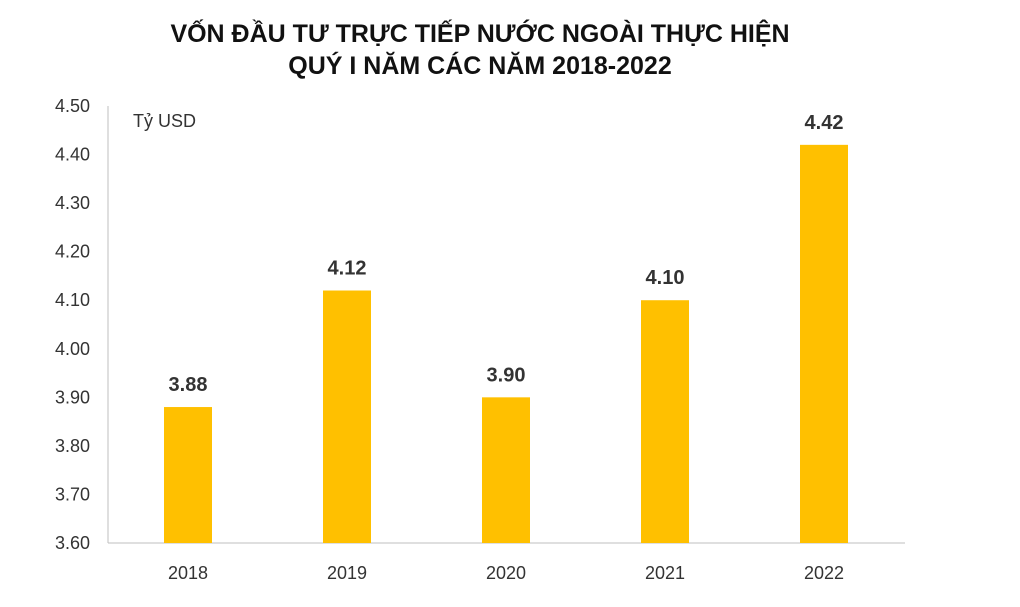 This screenshot has width=1020, height=607. I want to click on y-tick-label: 4.40, so click(72, 155).